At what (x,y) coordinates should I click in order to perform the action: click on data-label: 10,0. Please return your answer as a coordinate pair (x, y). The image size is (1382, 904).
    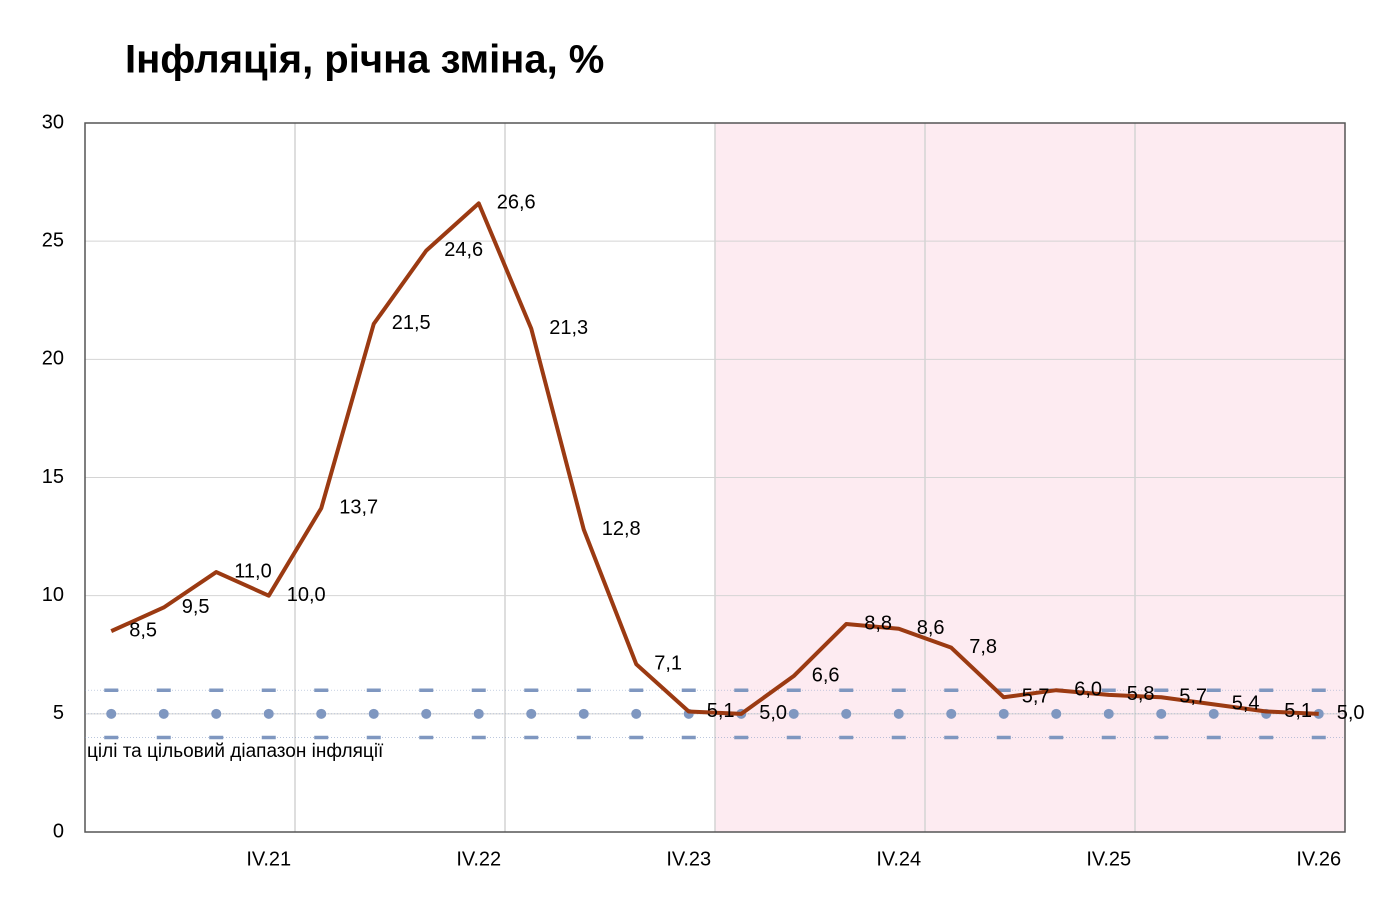
    Looking at the image, I should click on (306, 595).